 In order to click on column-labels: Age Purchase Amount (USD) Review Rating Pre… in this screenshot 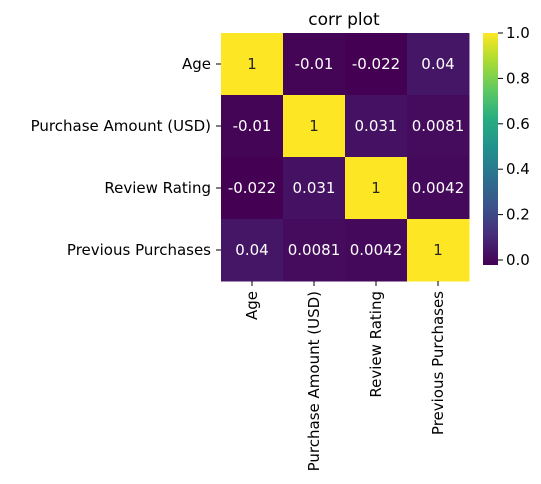, I will do `click(345, 376)`.